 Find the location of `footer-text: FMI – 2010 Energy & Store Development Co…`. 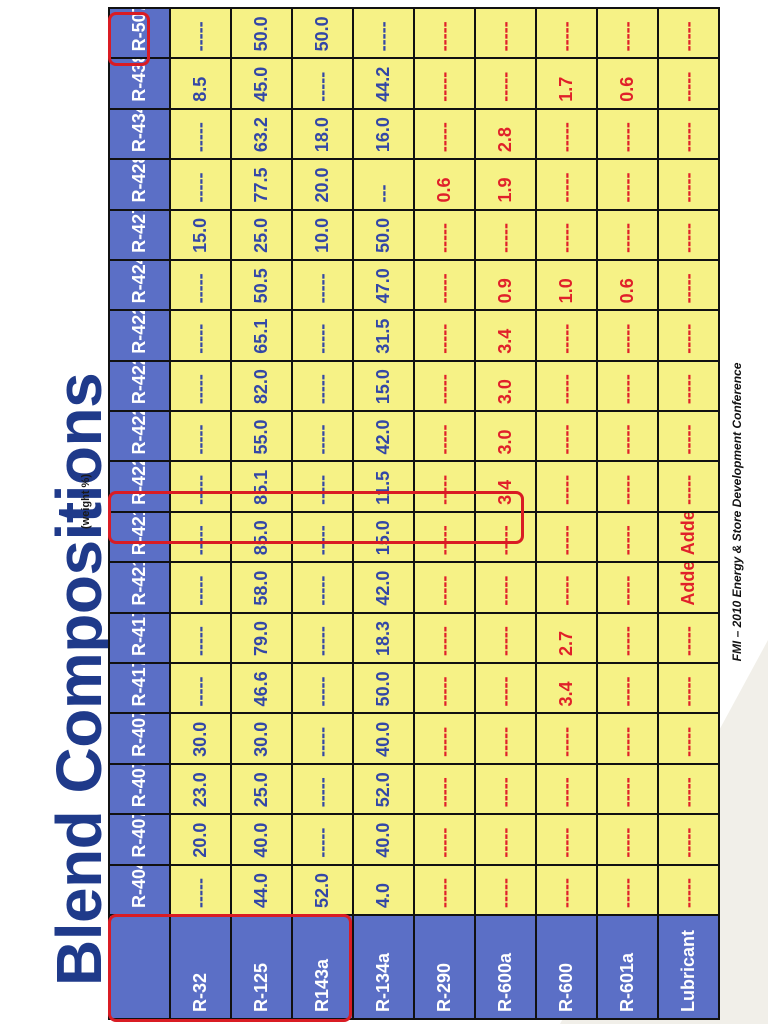

footer-text: FMI – 2010 Energy & Store Development Co… is located at coordinates (737, 512).